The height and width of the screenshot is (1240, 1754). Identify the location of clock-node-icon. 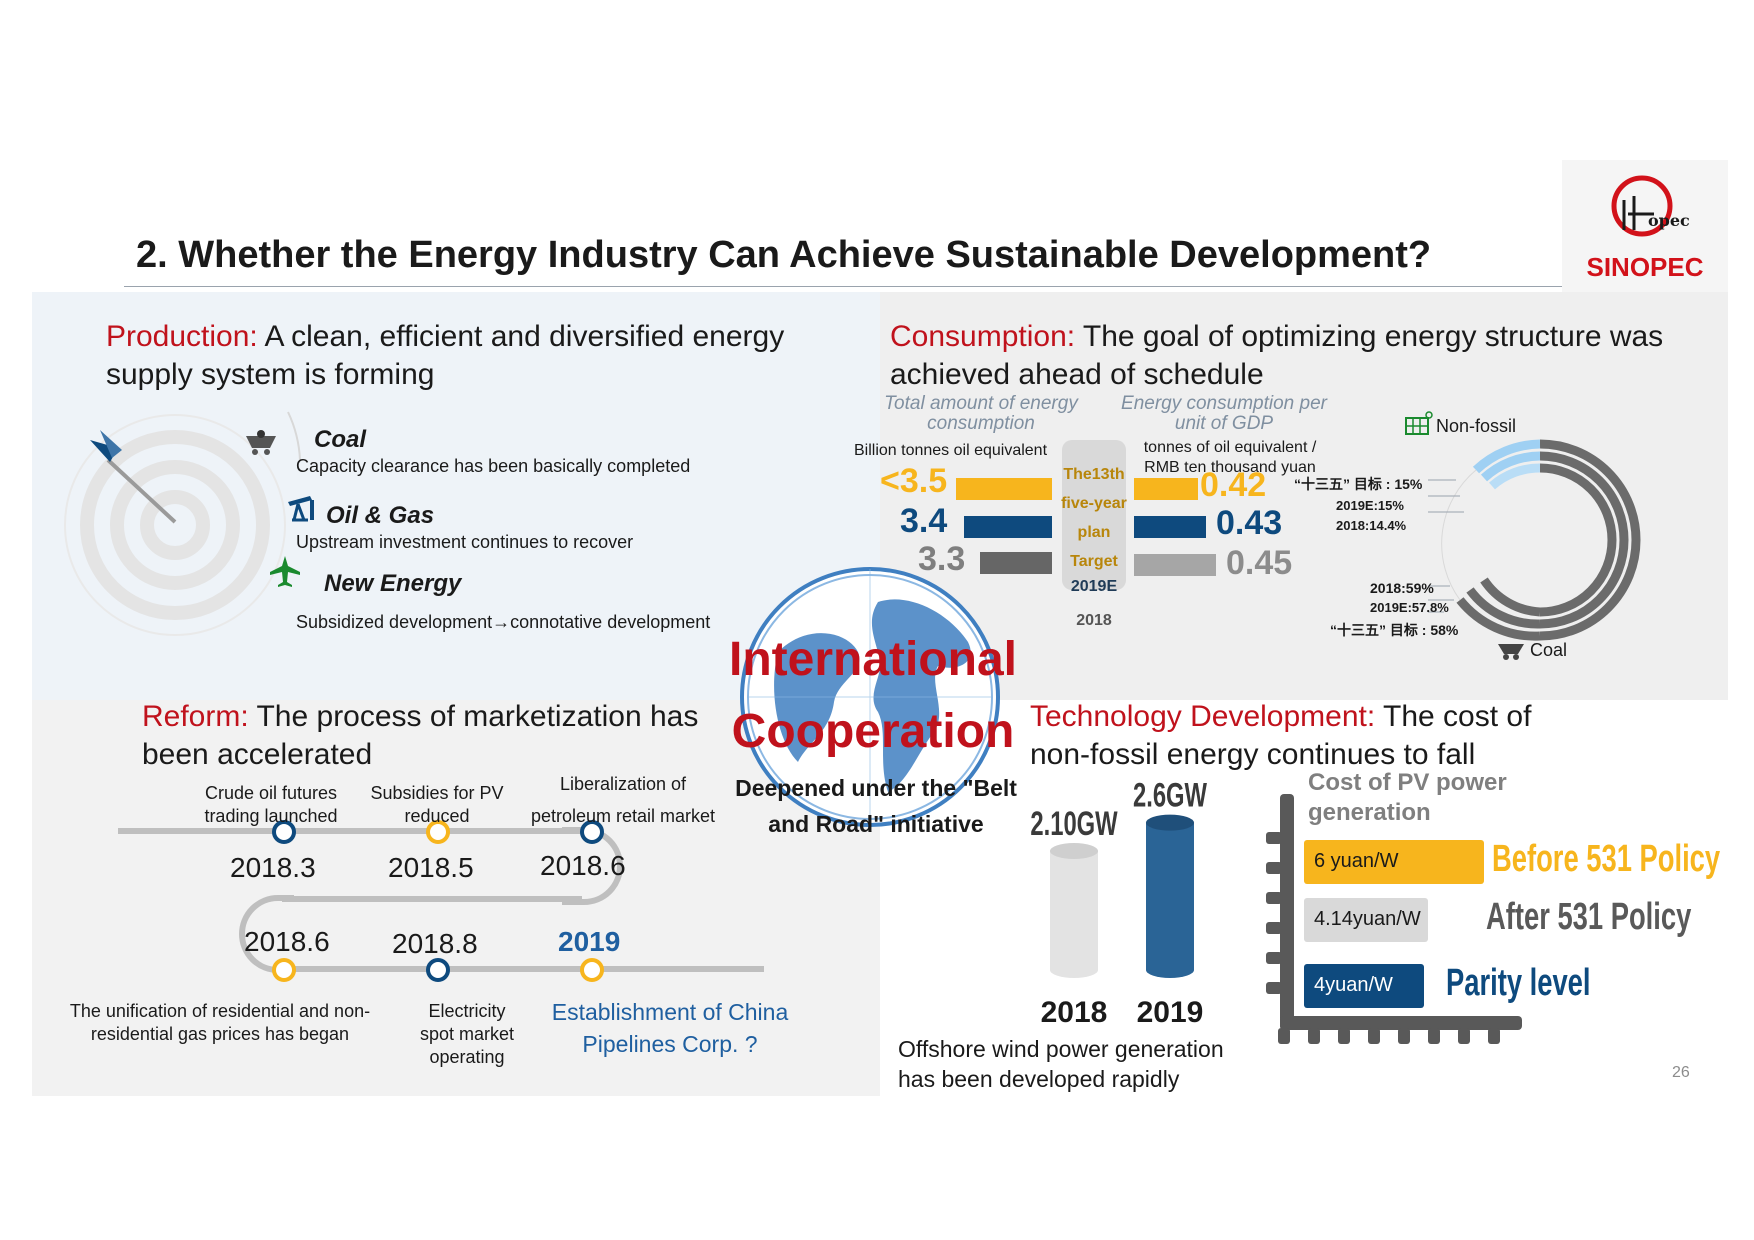
(284, 970).